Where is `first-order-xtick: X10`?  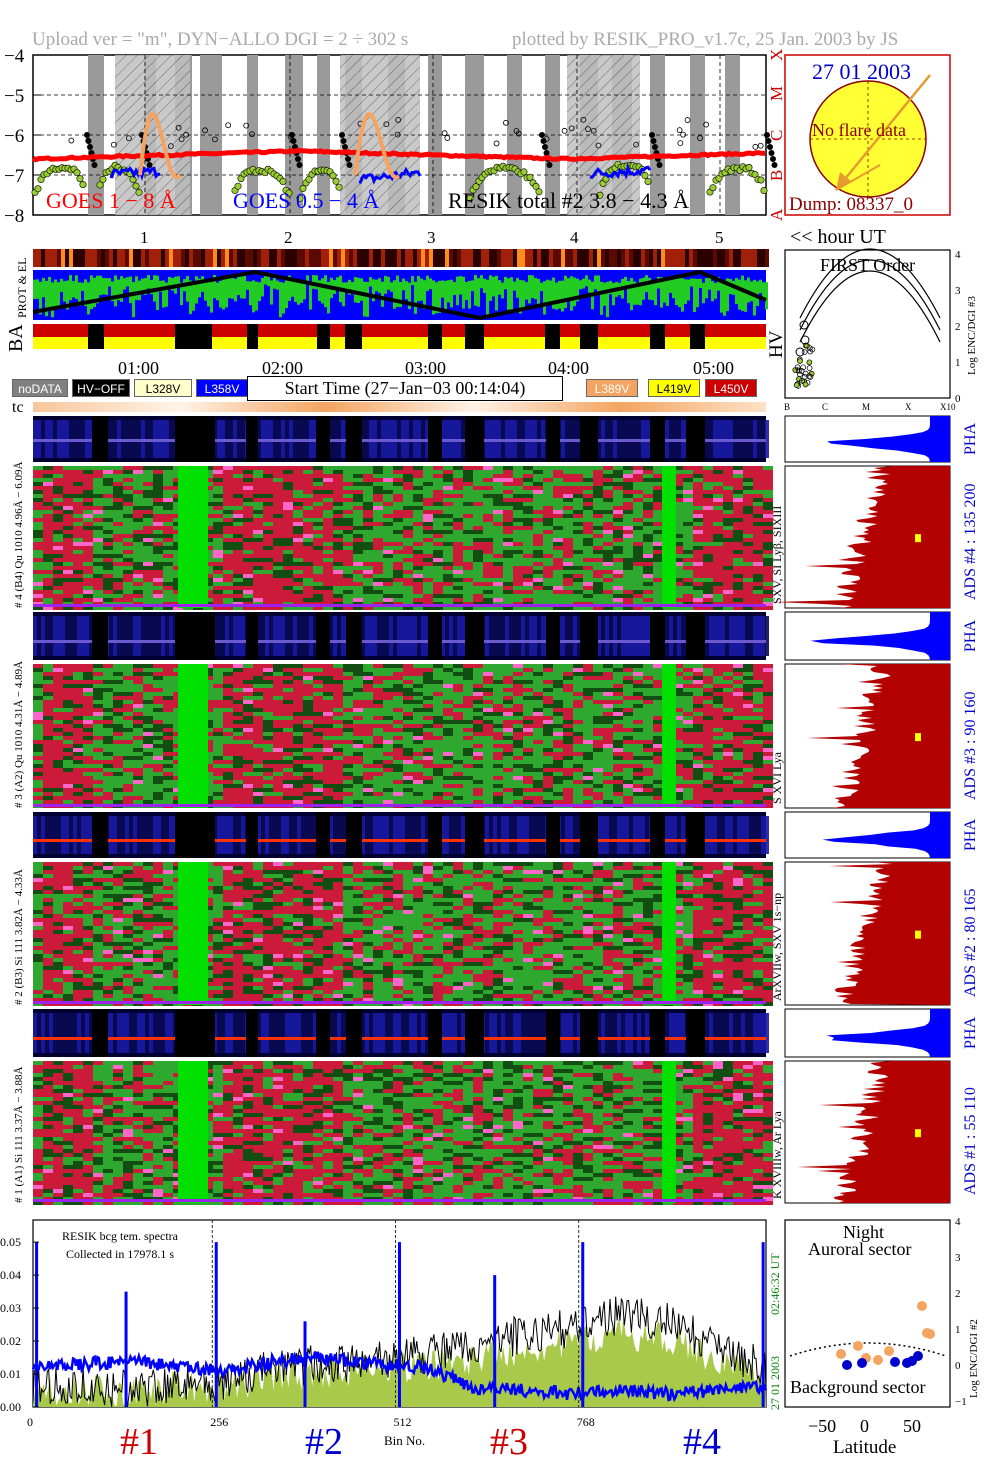
first-order-xtick: X10 is located at coordinates (948, 407).